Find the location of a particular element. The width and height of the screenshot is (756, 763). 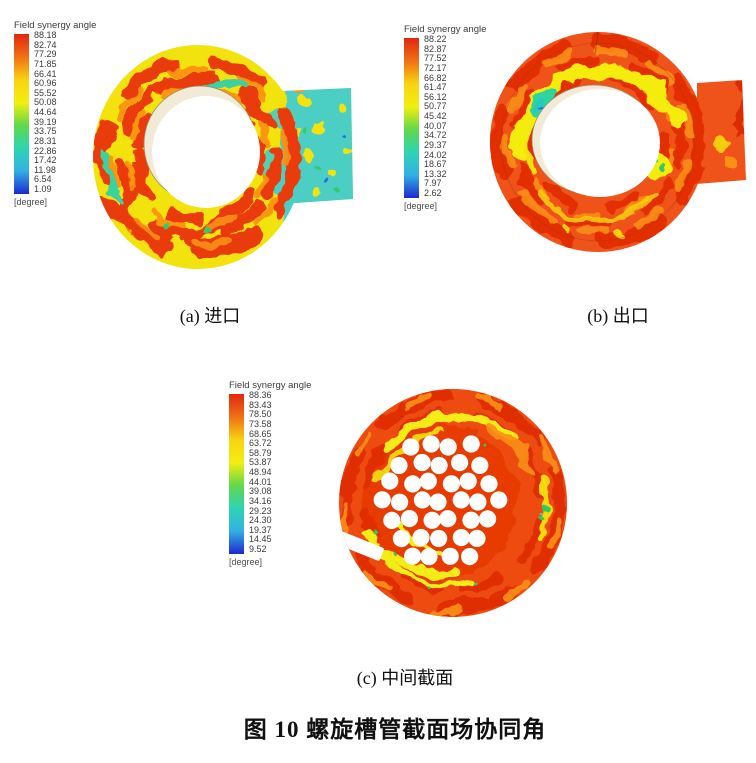

legend-inlet-unit: [degree] is located at coordinates (31, 202).